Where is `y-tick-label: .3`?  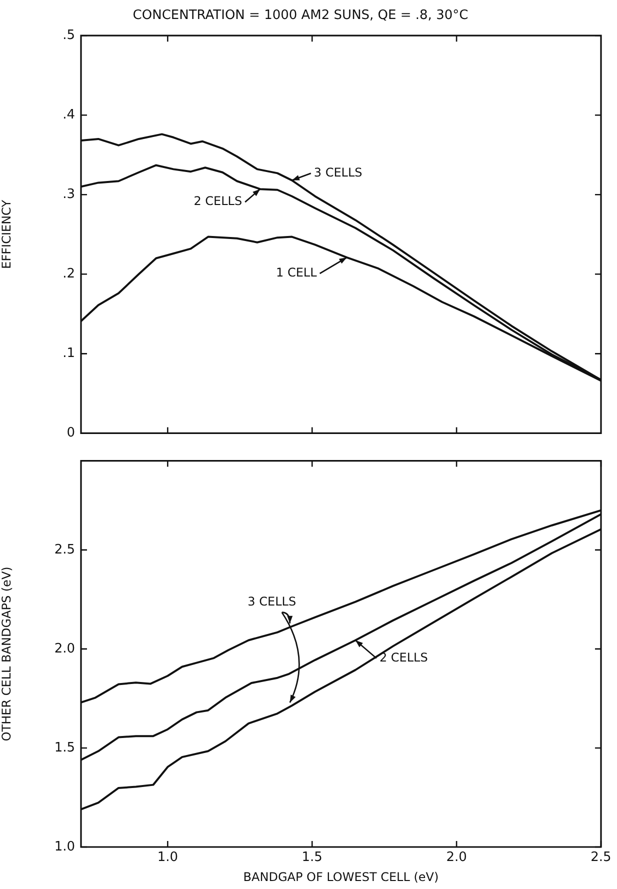
y-tick-label: .3 is located at coordinates (68, 194).